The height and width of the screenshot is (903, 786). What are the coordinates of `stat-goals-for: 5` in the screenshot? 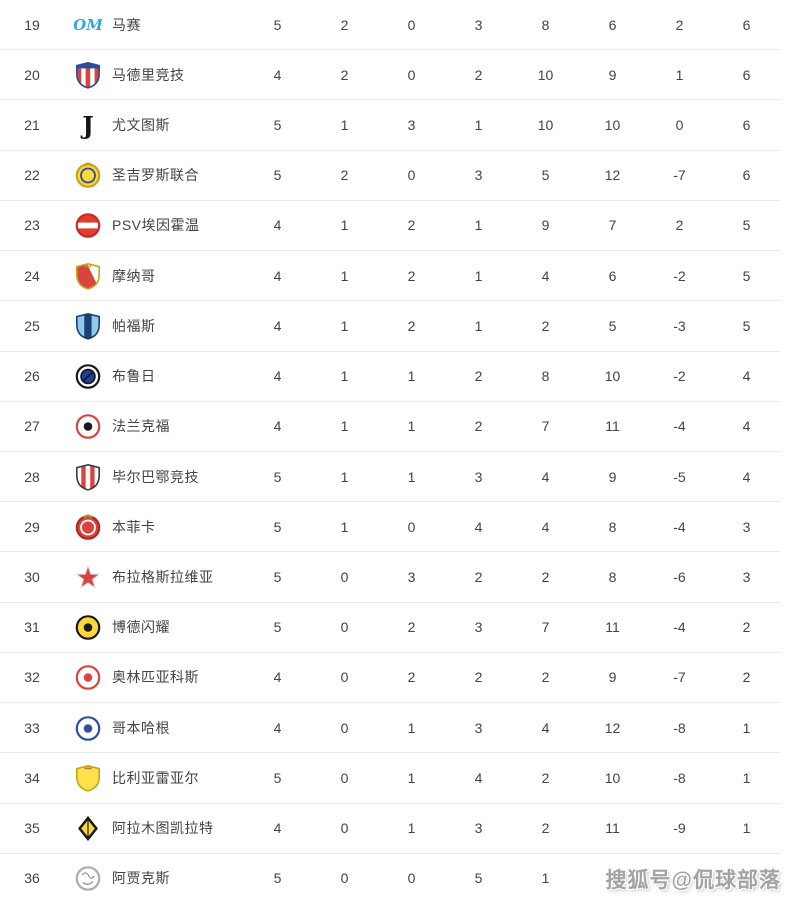 It's located at (545, 175).